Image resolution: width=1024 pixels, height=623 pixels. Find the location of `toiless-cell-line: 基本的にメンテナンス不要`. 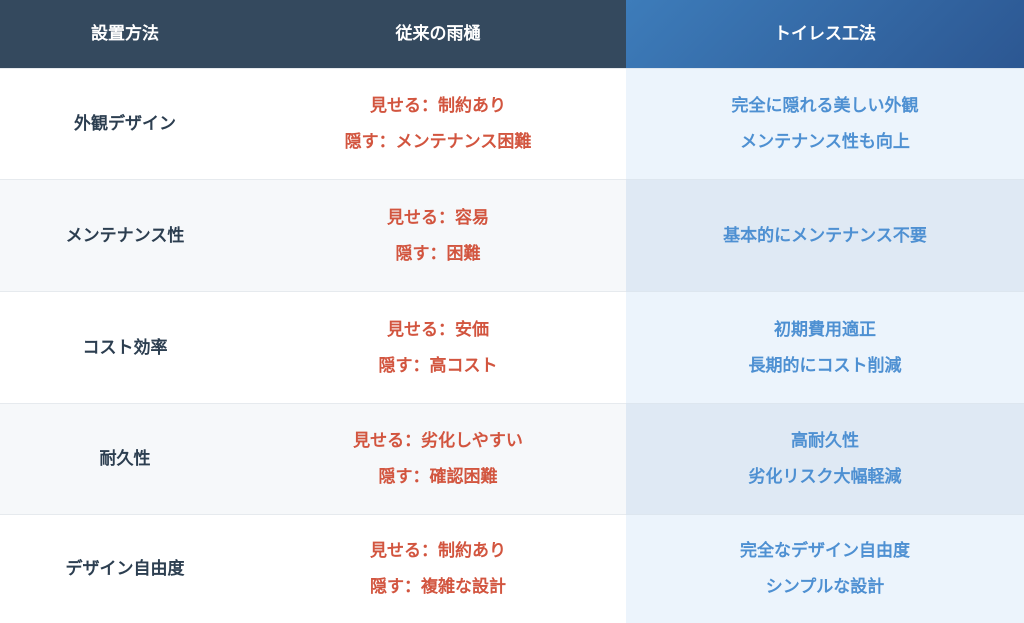

toiless-cell-line: 基本的にメンテナンス不要 is located at coordinates (825, 235).